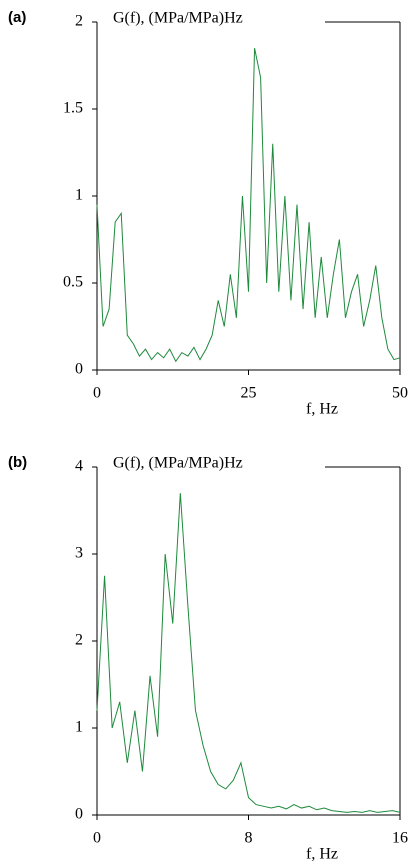 This screenshot has height=865, width=416. What do you see at coordinates (73, 108) in the screenshot?
I see `y-tick-label: 1.5` at bounding box center [73, 108].